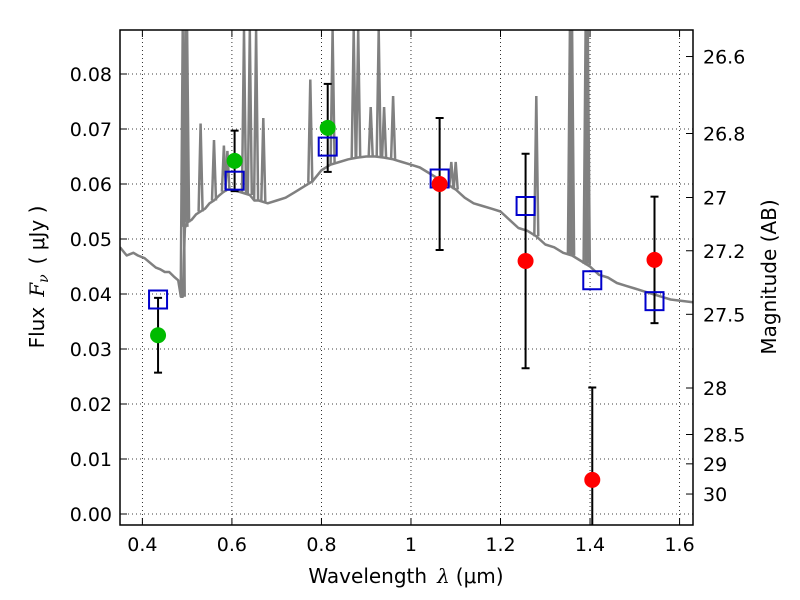 The width and height of the screenshot is (800, 600). What do you see at coordinates (679, 545) in the screenshot?
I see `x-tick-label: 1.6` at bounding box center [679, 545].